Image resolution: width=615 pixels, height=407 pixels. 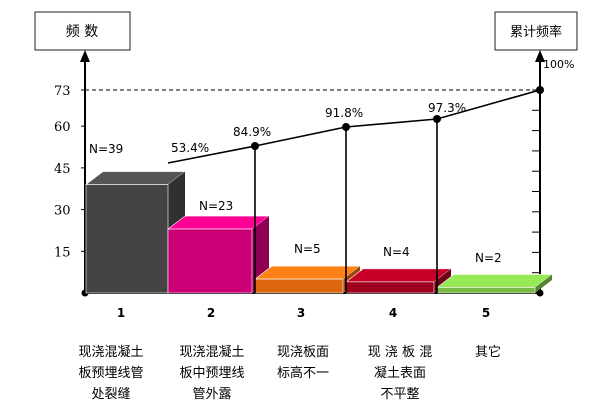 I want to click on bar-value-label: N=4, so click(x=396, y=252).